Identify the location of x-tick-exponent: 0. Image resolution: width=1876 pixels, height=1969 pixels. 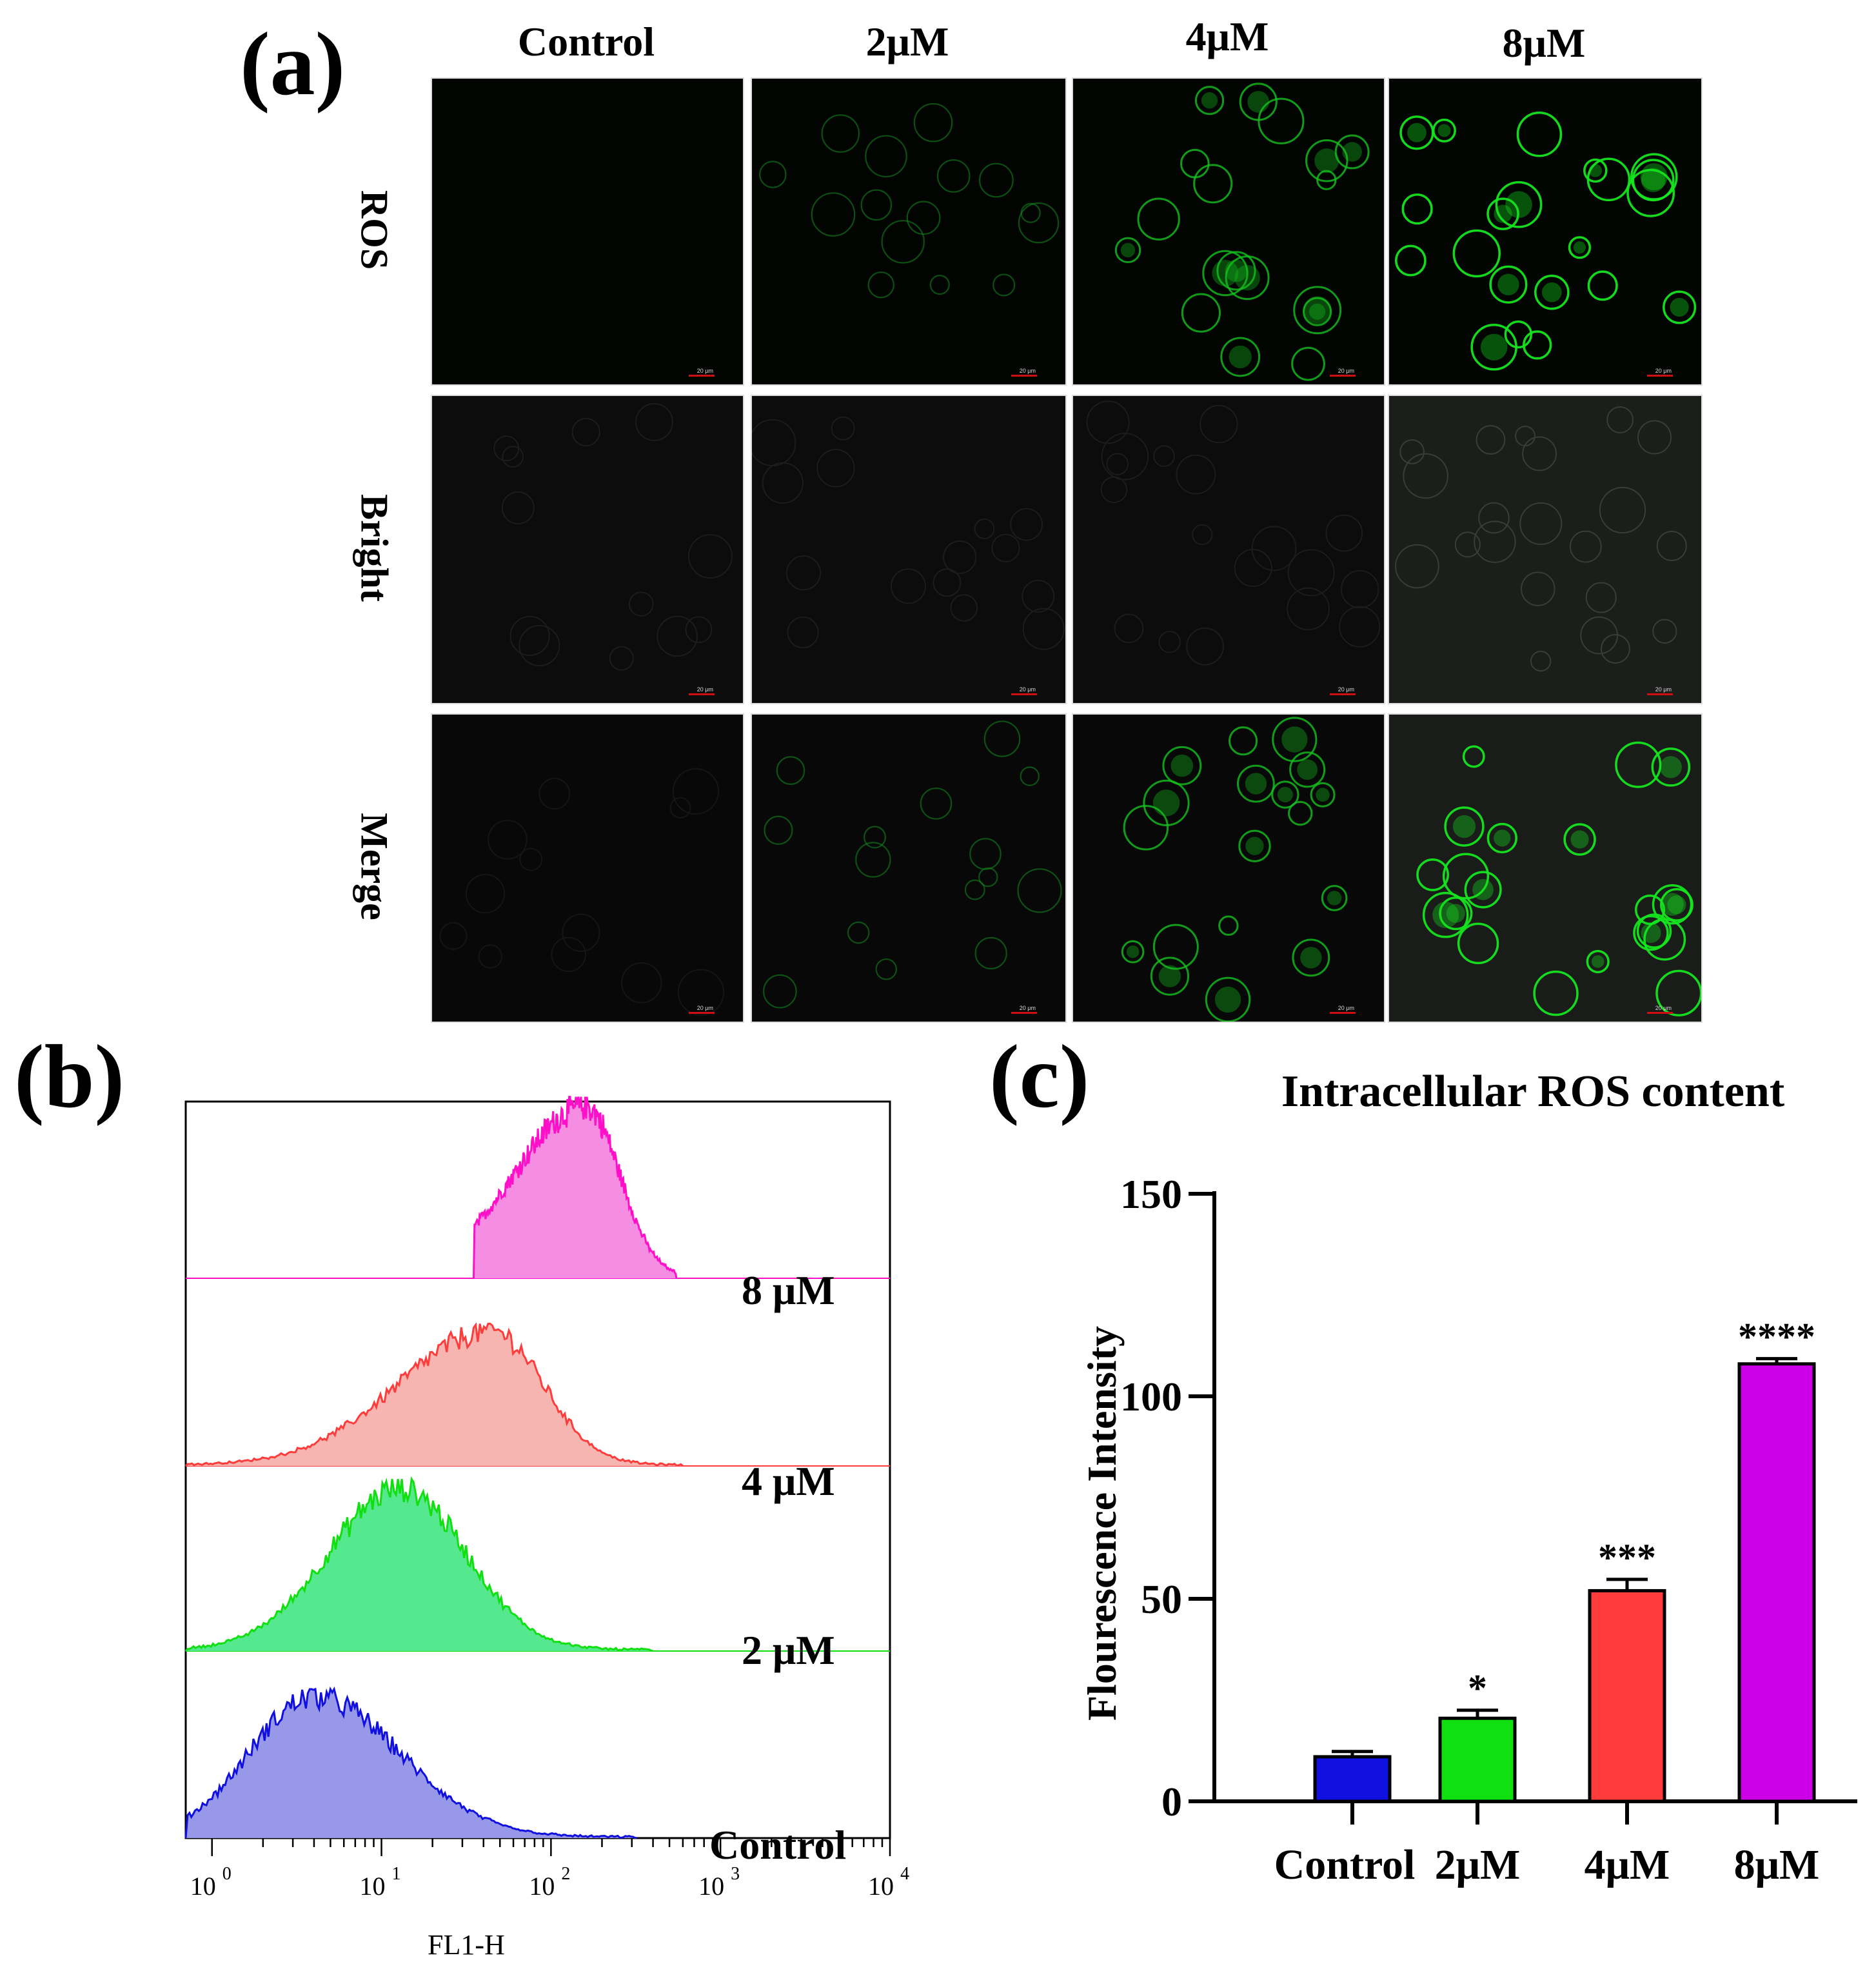
(227, 1874).